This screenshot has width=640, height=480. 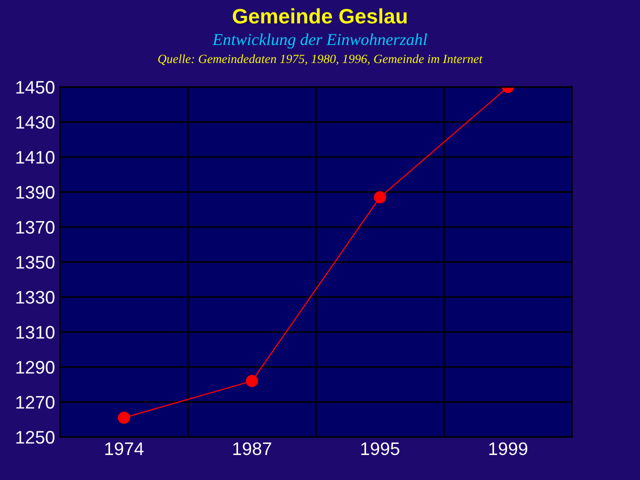 What do you see at coordinates (380, 449) in the screenshot?
I see `x-tick-label: 1995` at bounding box center [380, 449].